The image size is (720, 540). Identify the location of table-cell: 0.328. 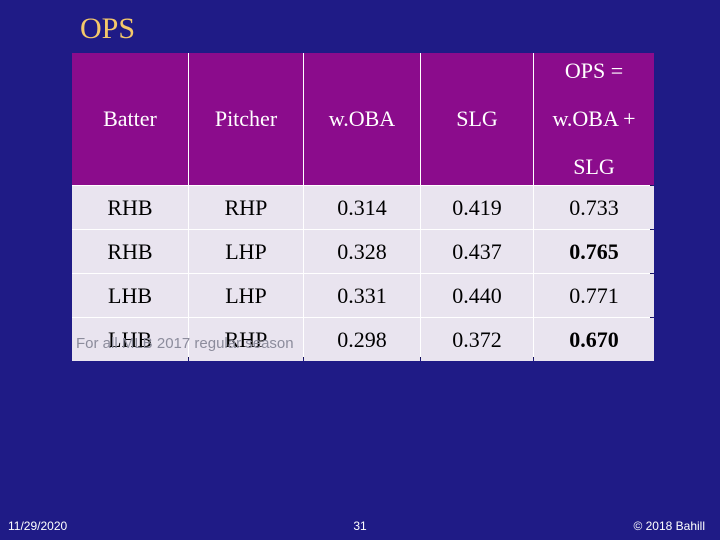
(362, 251).